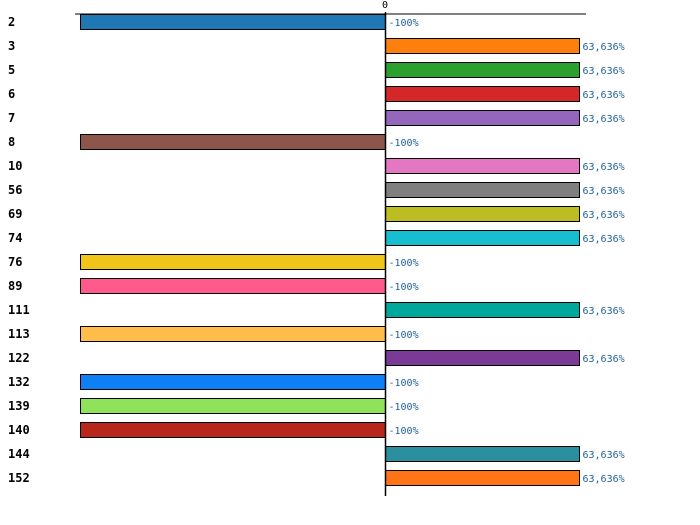 The image size is (700, 525). Describe the element at coordinates (11, 142) in the screenshot. I see `category-label: 8` at that location.